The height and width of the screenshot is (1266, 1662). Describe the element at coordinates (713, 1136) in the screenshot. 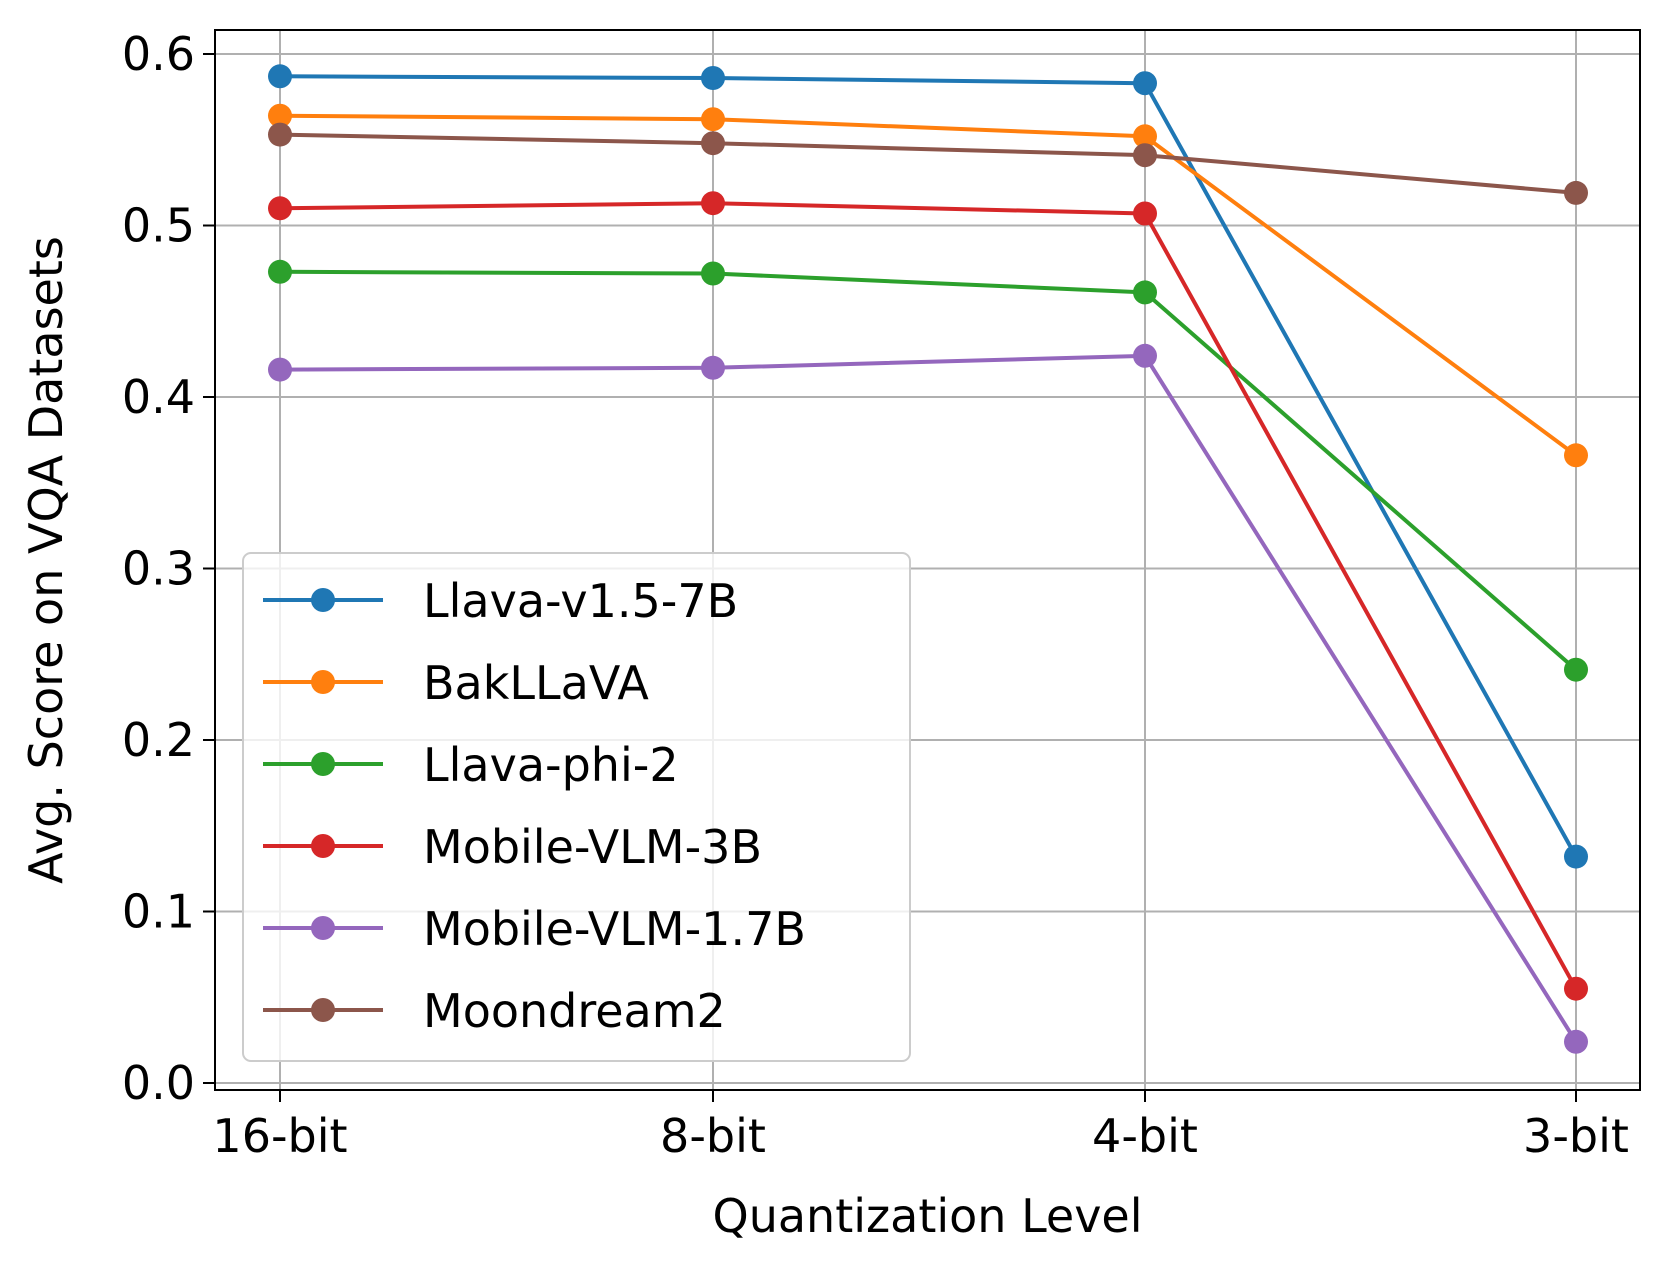

I see `x-tick-label: 8-bit` at that location.